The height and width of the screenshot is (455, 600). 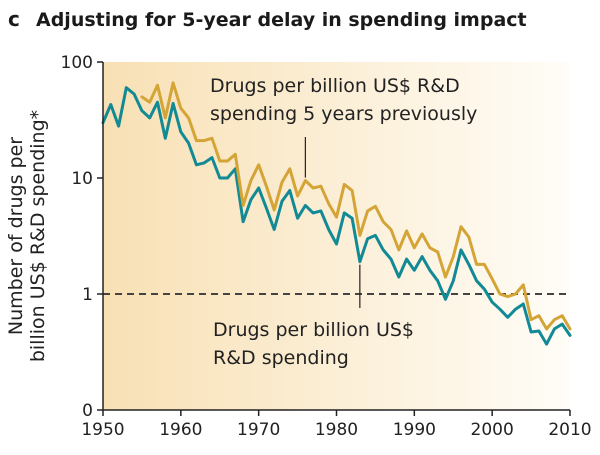 What do you see at coordinates (569, 430) in the screenshot?
I see `x-tick-label: 2010` at bounding box center [569, 430].